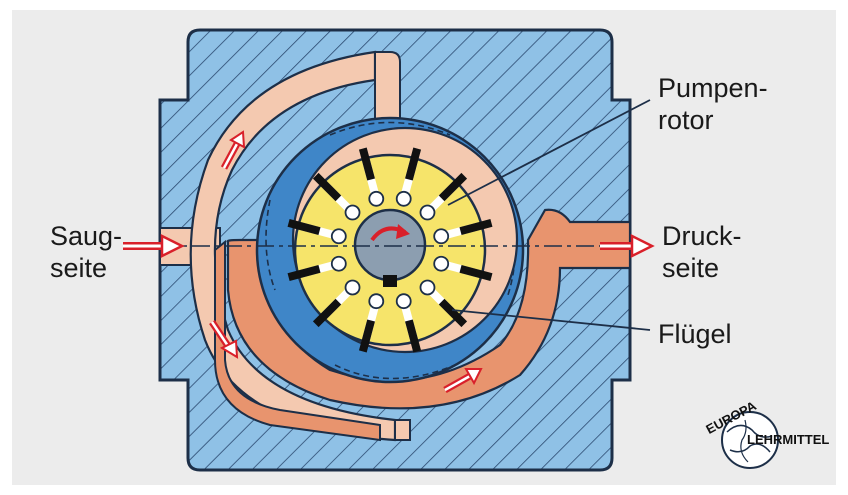  What do you see at coordinates (549, 152) in the screenshot?
I see `rotor-leader-line` at bounding box center [549, 152].